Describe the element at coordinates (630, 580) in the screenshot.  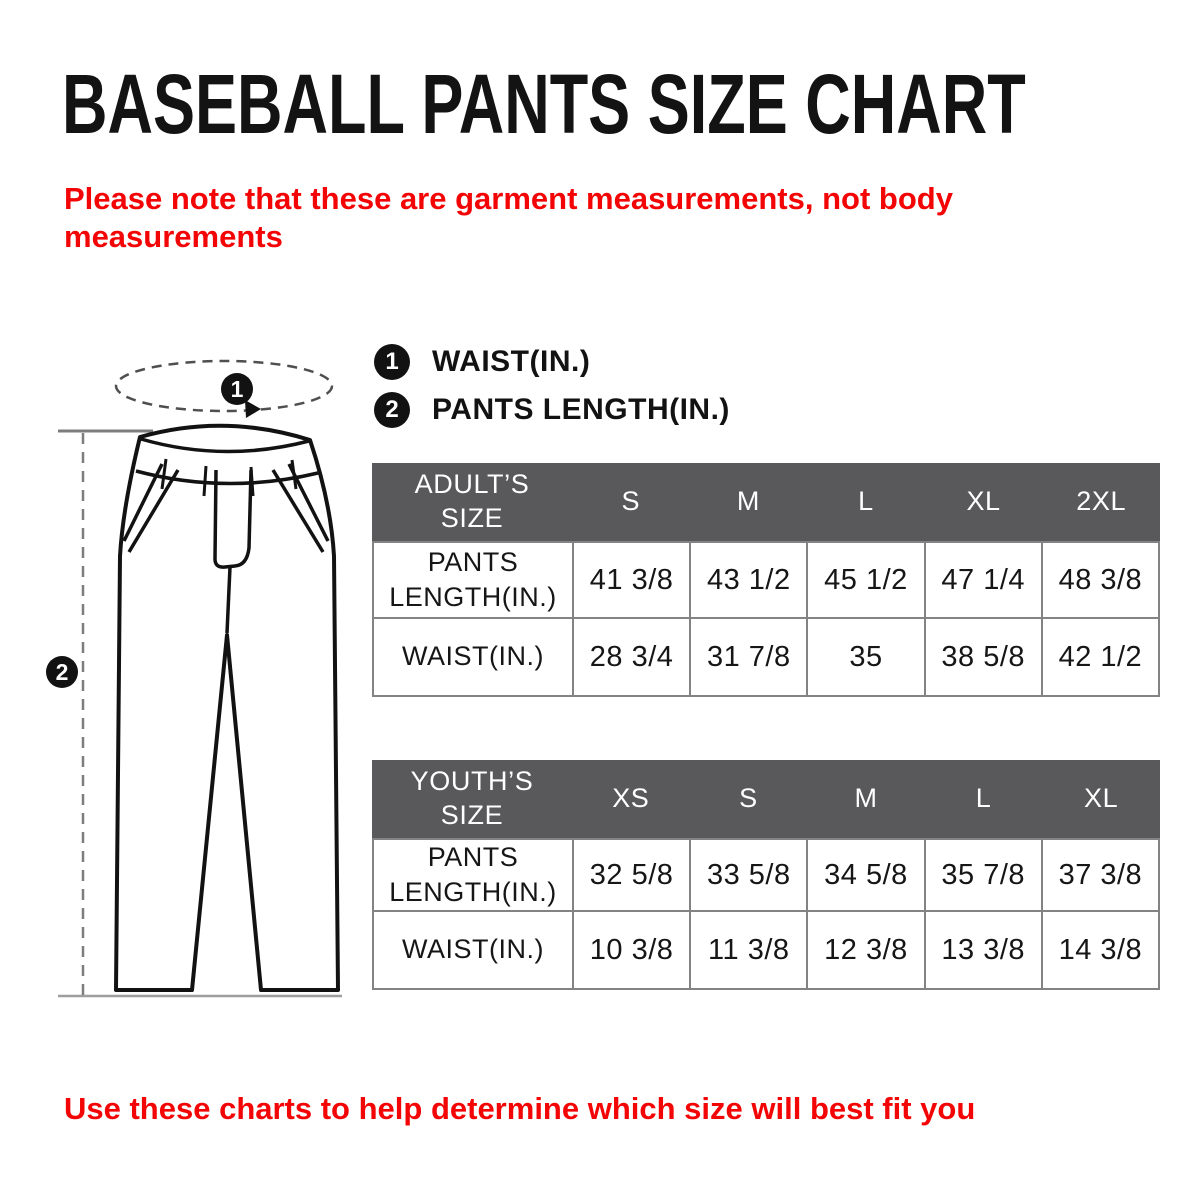
I see `table-cell: 41 3/8` at that location.